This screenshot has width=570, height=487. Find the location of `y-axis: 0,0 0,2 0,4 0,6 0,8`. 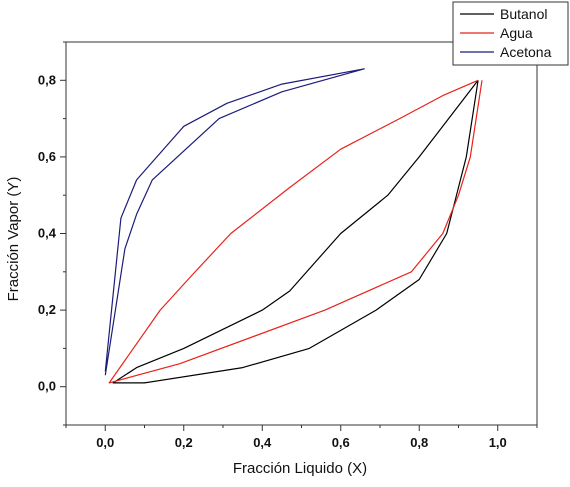

y-axis: 0,0 0,2 0,4 0,6 0,8 is located at coordinates (52, 233).